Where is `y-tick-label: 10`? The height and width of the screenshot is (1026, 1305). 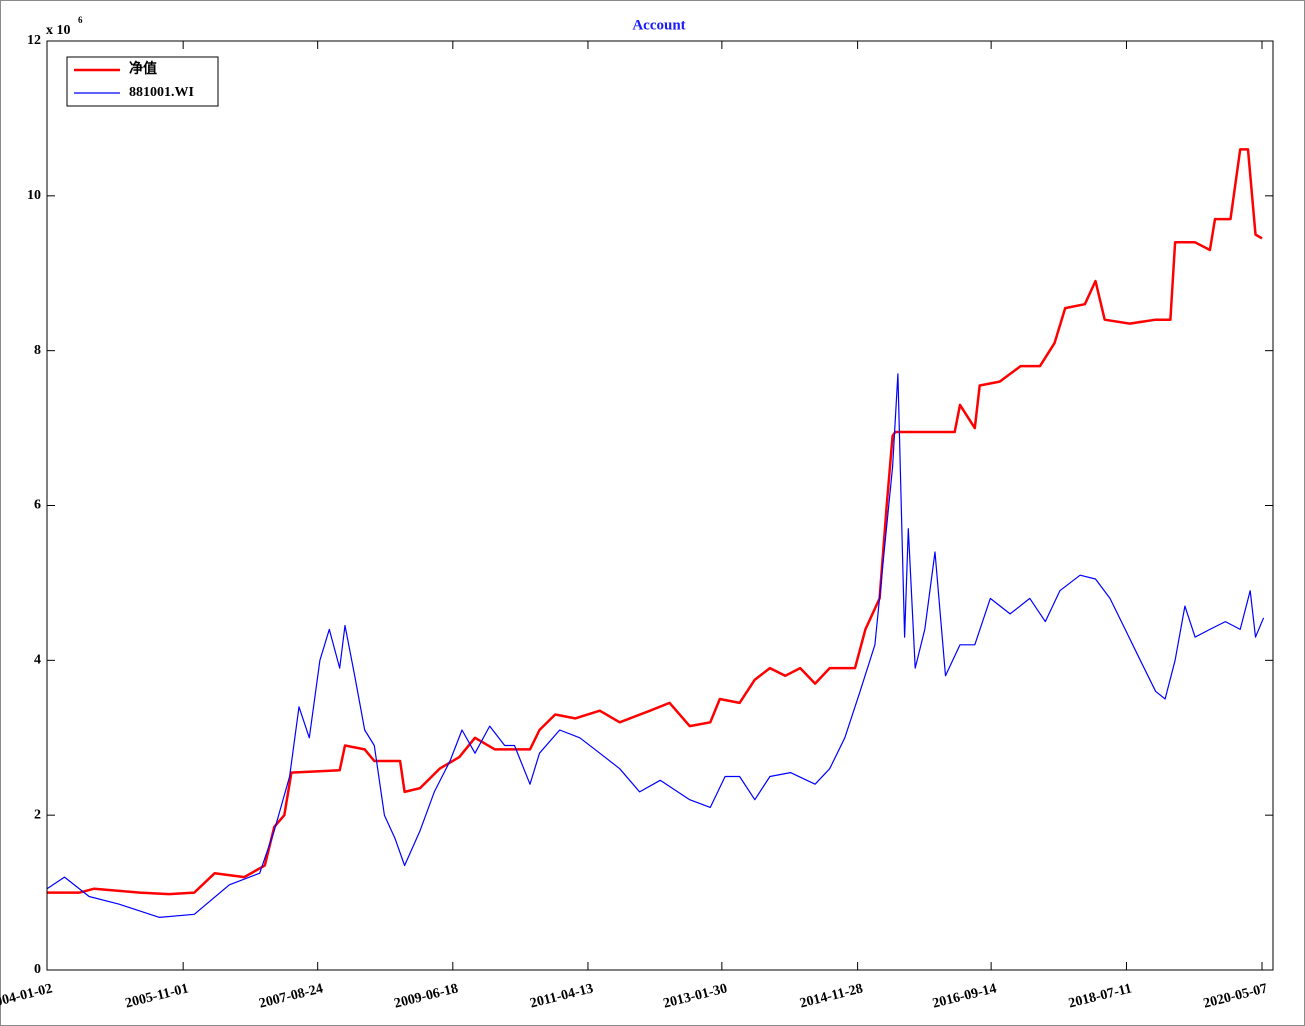
y-tick-label: 10 is located at coordinates (34, 195).